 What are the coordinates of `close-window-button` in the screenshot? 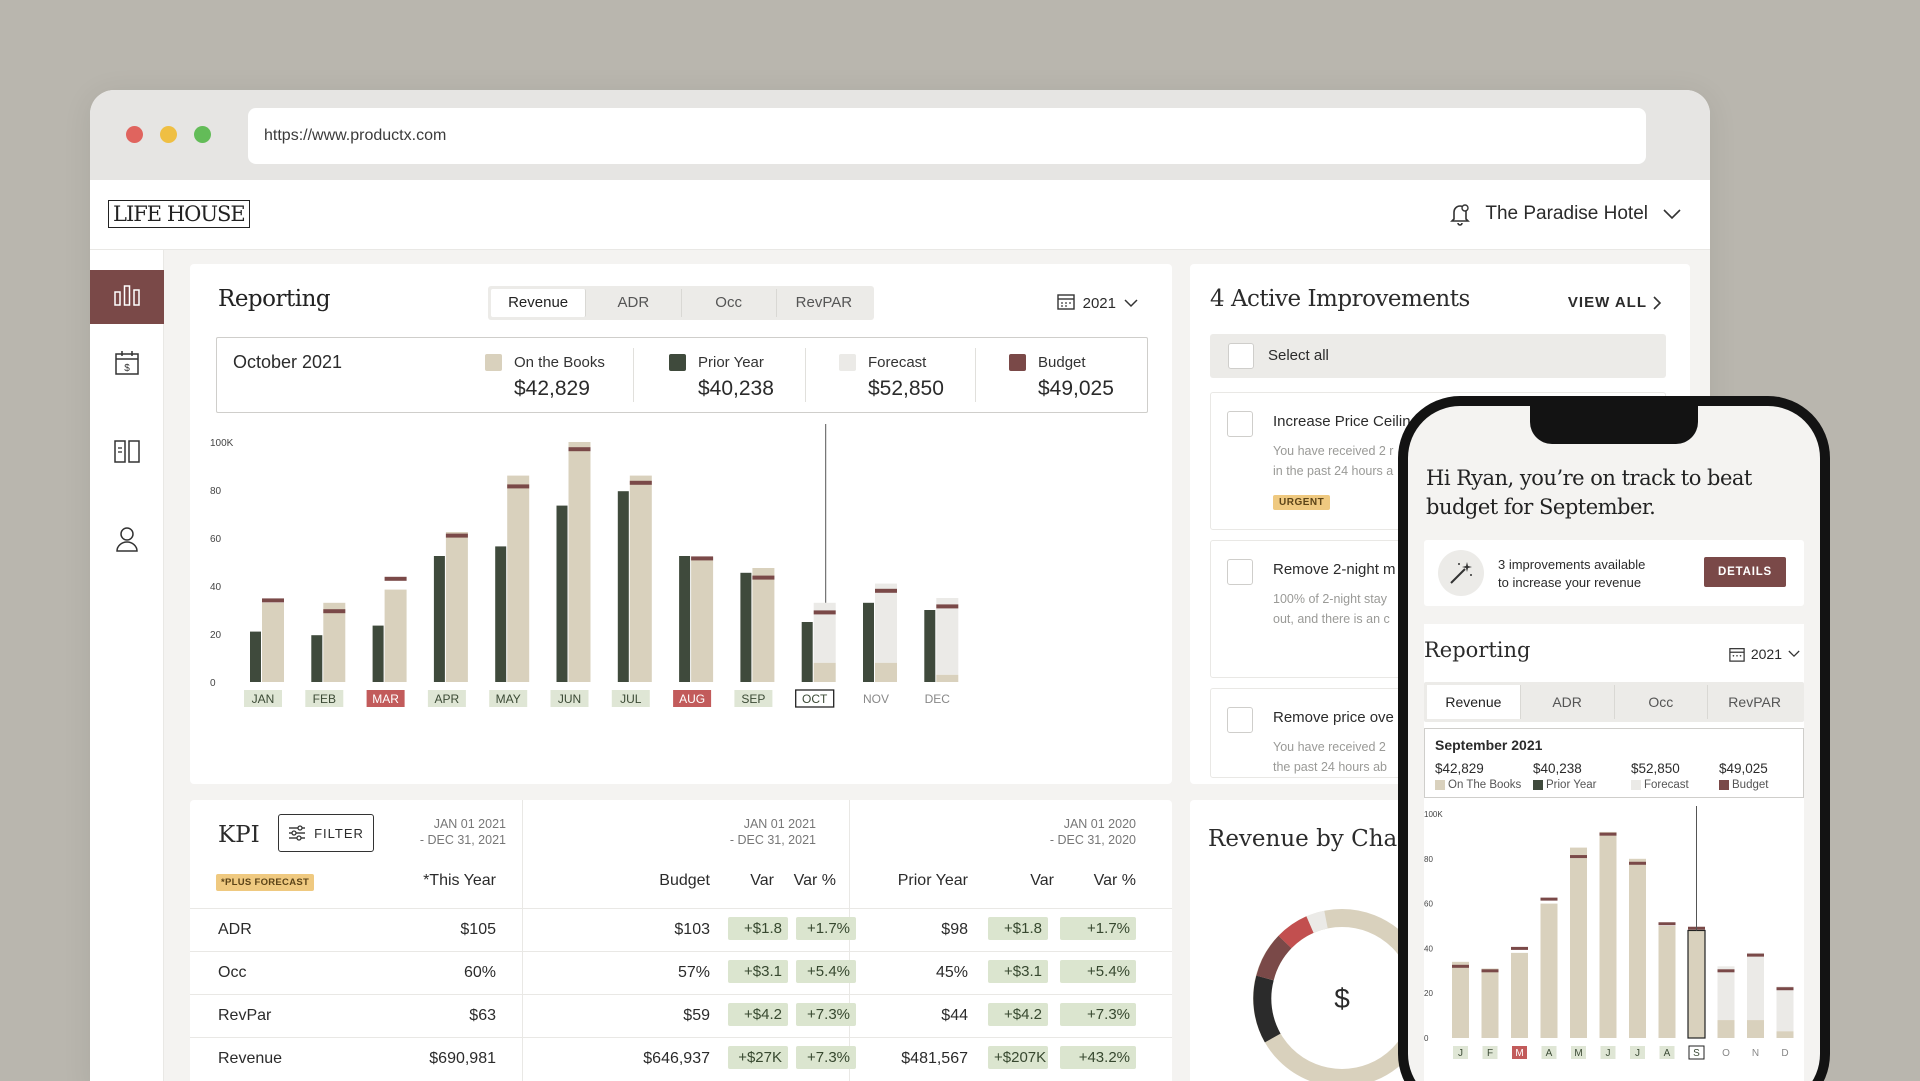 It's located at (134, 134).